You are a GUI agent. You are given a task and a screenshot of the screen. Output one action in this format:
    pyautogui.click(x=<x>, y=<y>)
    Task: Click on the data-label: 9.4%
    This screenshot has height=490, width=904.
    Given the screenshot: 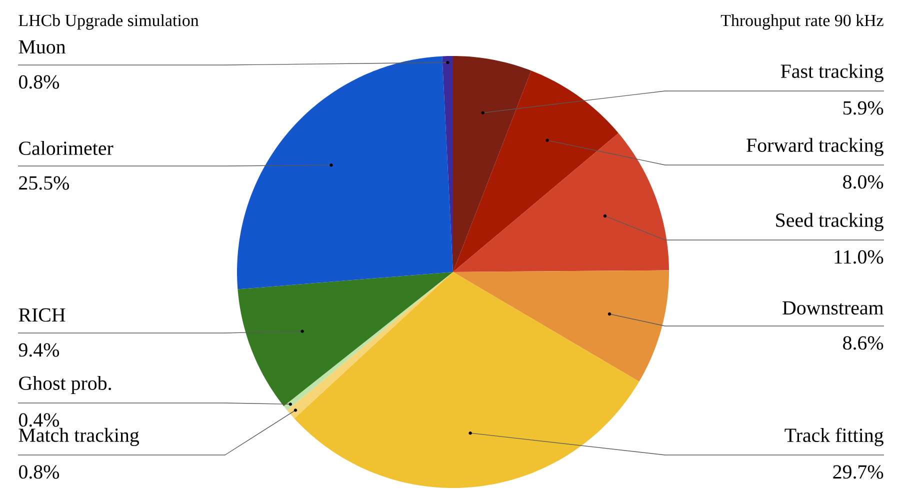 What is the action you would take?
    pyautogui.click(x=39, y=350)
    